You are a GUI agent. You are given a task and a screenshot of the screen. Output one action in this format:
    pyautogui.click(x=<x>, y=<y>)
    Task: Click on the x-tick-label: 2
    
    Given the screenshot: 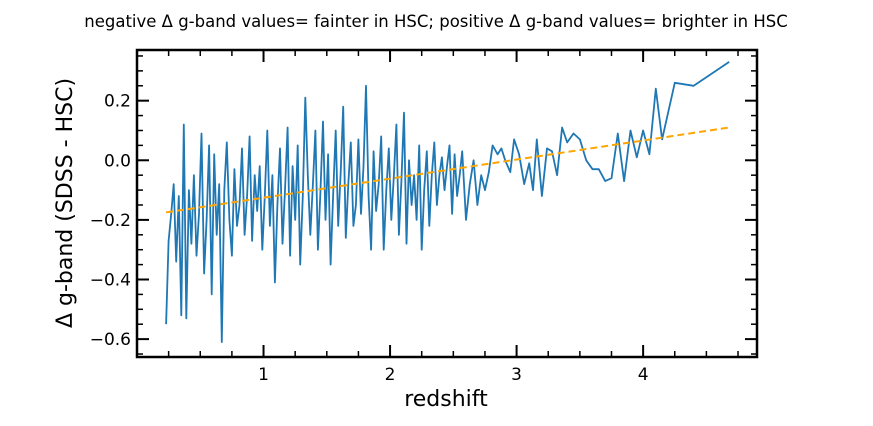 What is the action you would take?
    pyautogui.click(x=390, y=375)
    